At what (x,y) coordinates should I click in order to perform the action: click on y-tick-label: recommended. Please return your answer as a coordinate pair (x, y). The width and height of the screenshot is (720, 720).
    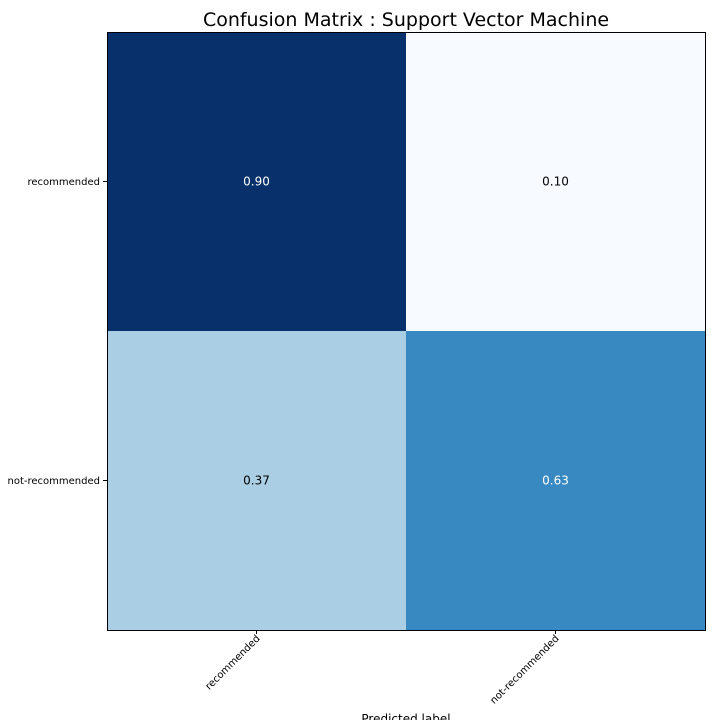
    Looking at the image, I should click on (64, 182).